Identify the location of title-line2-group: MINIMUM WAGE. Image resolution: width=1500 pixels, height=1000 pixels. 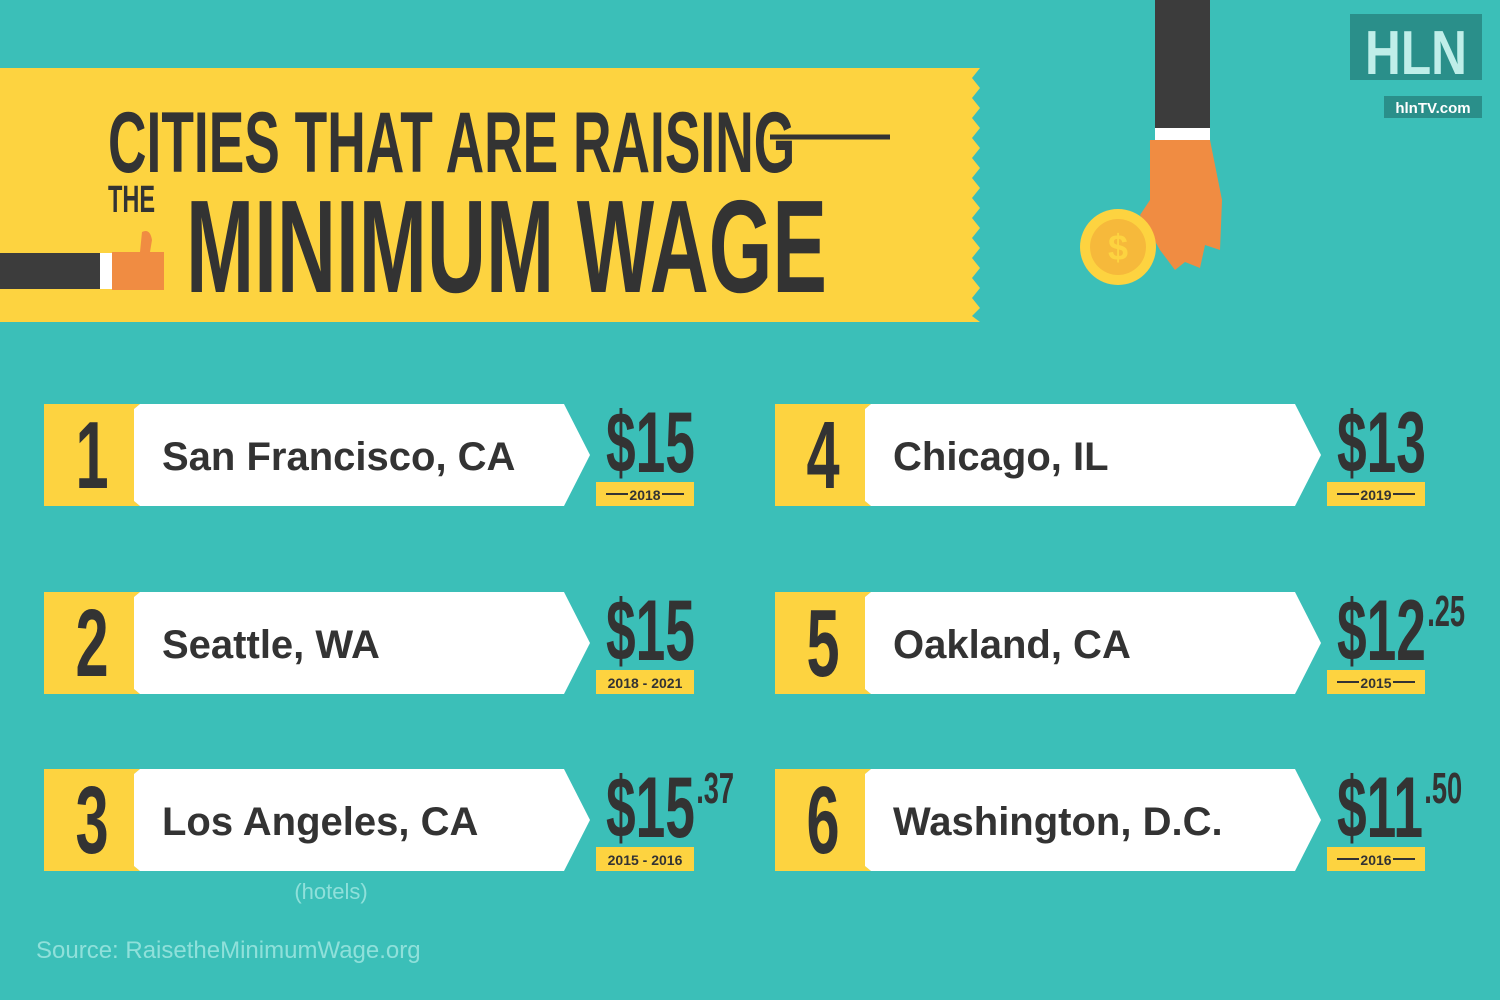
(506, 247).